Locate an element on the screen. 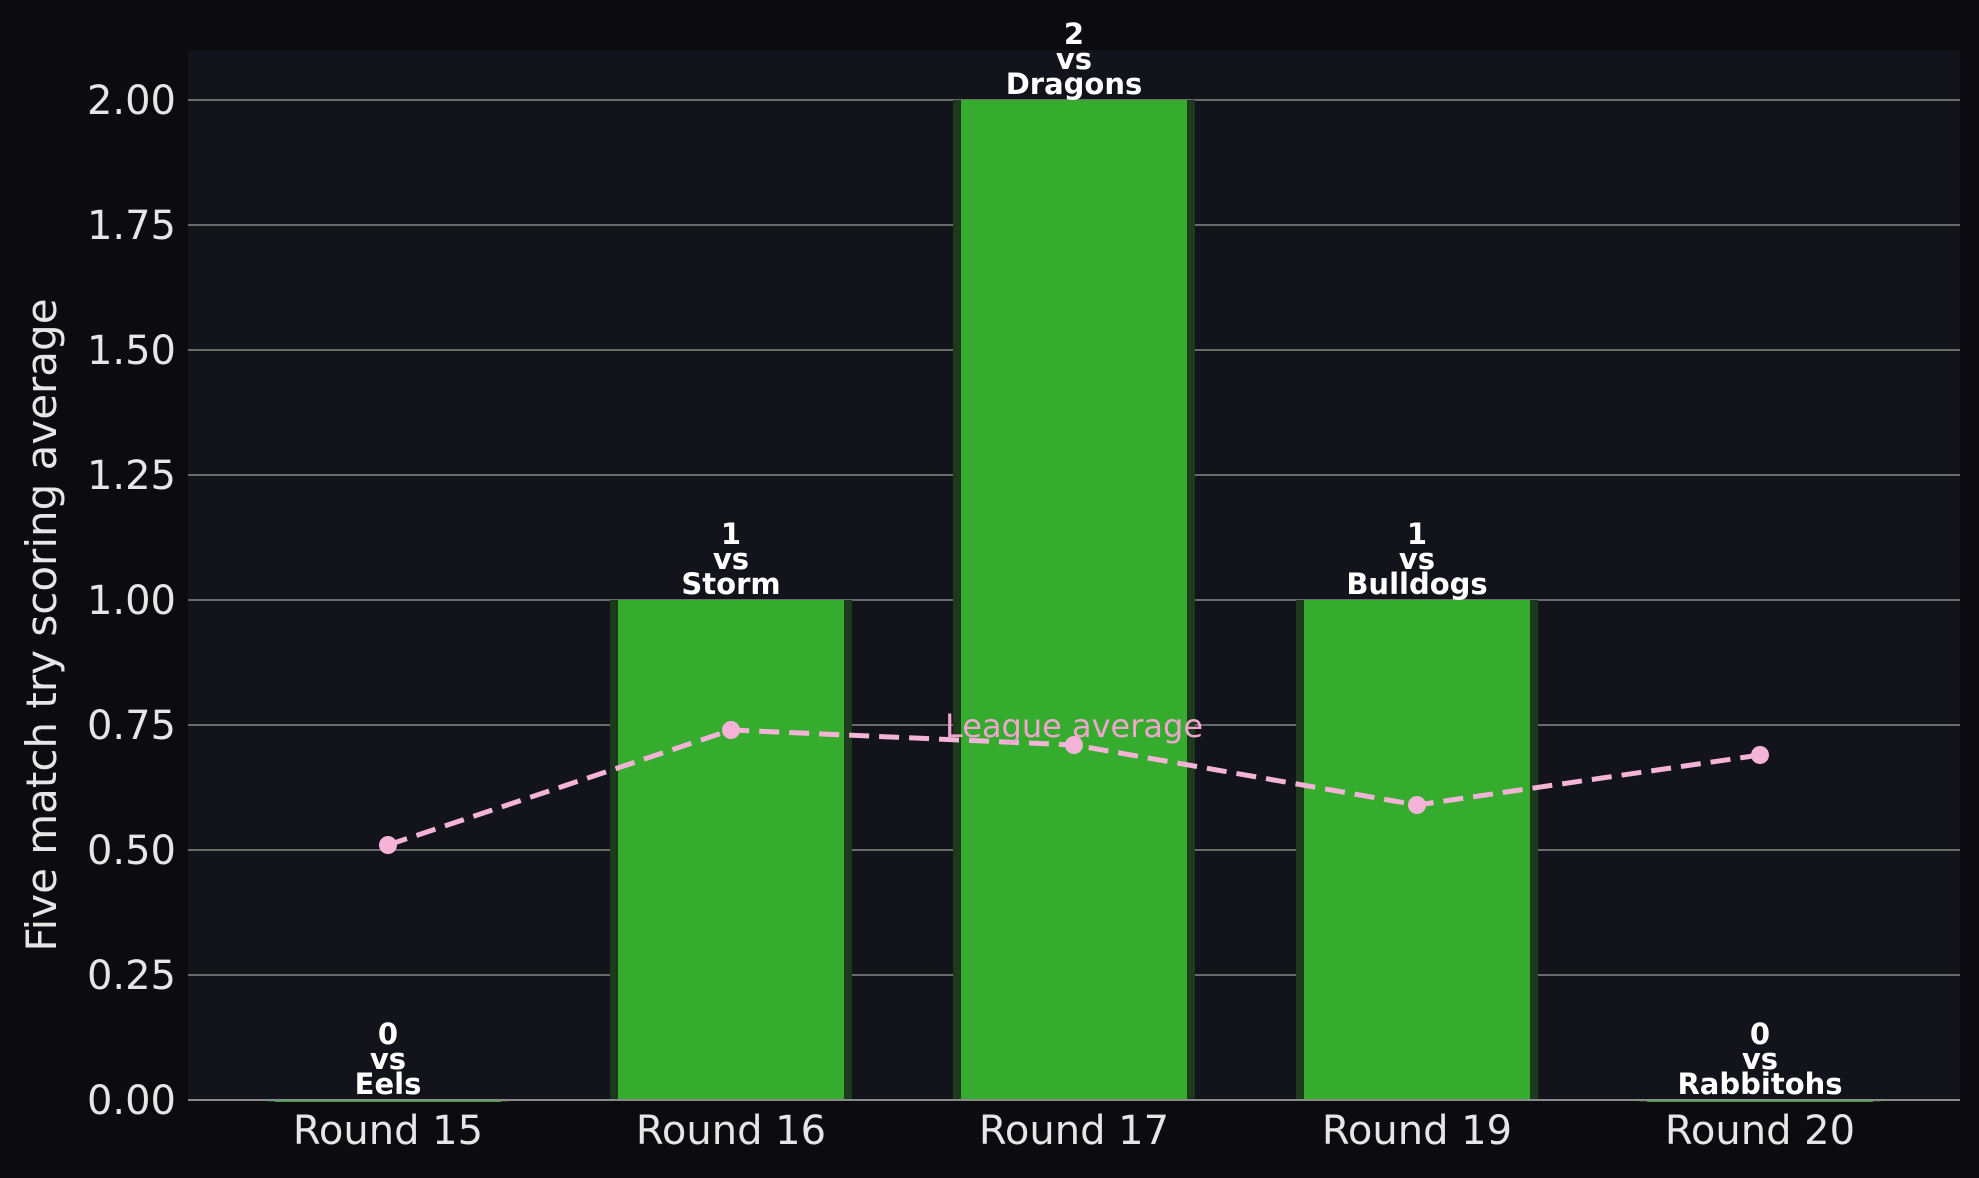 The image size is (1979, 1178). y-tick-label: 1.75 is located at coordinates (131, 226).